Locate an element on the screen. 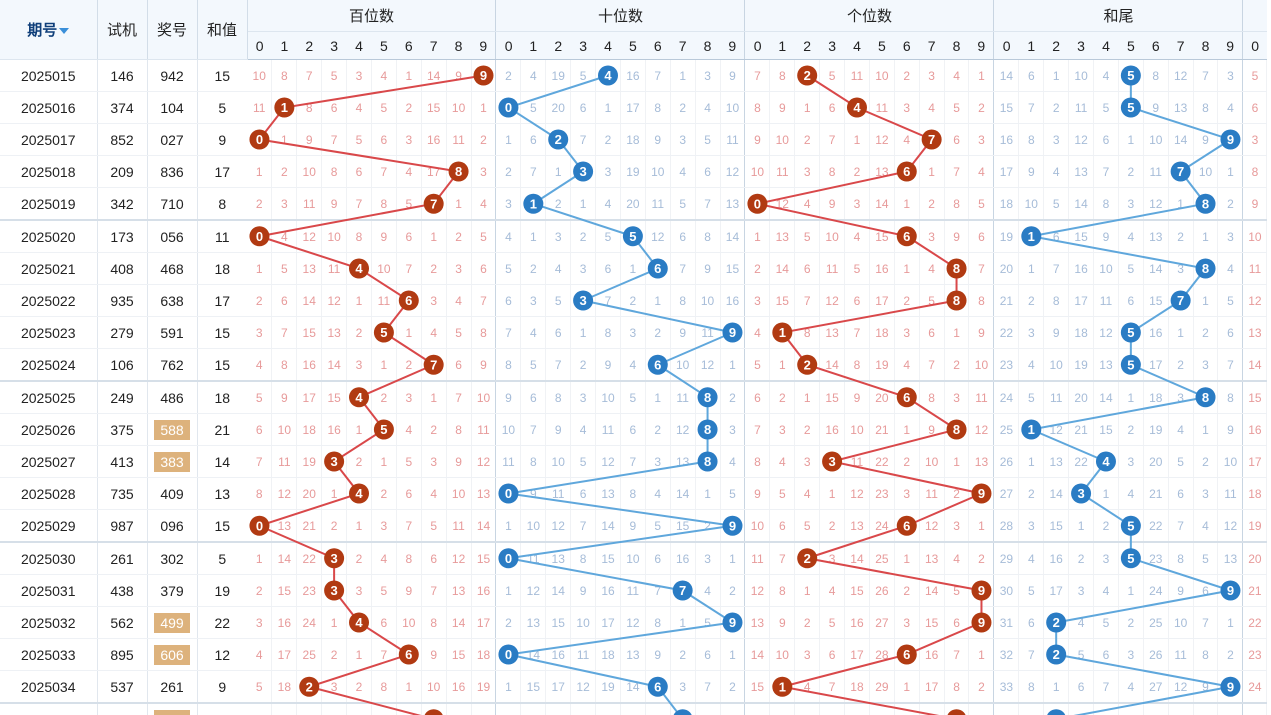  test-number-cell: 209 is located at coordinates (121, 171).